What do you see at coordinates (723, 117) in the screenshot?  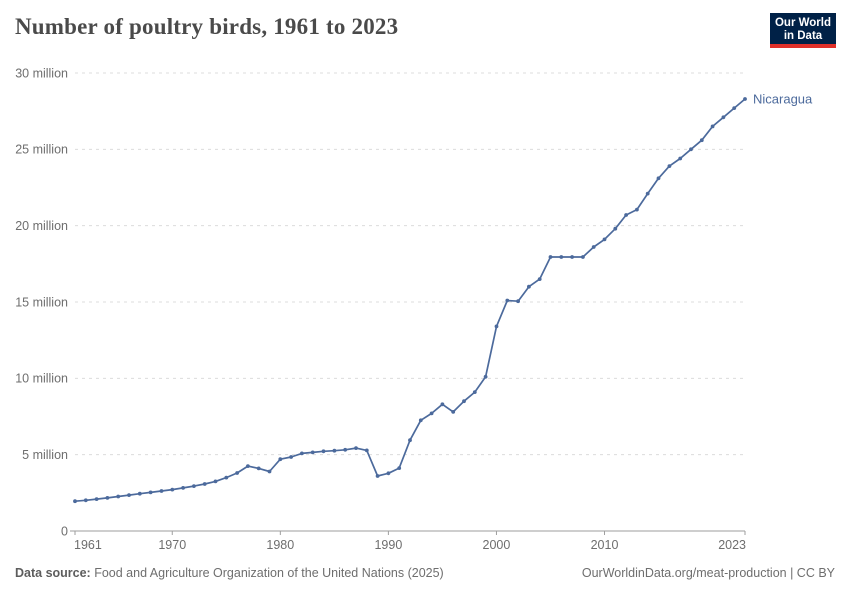 I see `data-point-nicaragua-2021` at bounding box center [723, 117].